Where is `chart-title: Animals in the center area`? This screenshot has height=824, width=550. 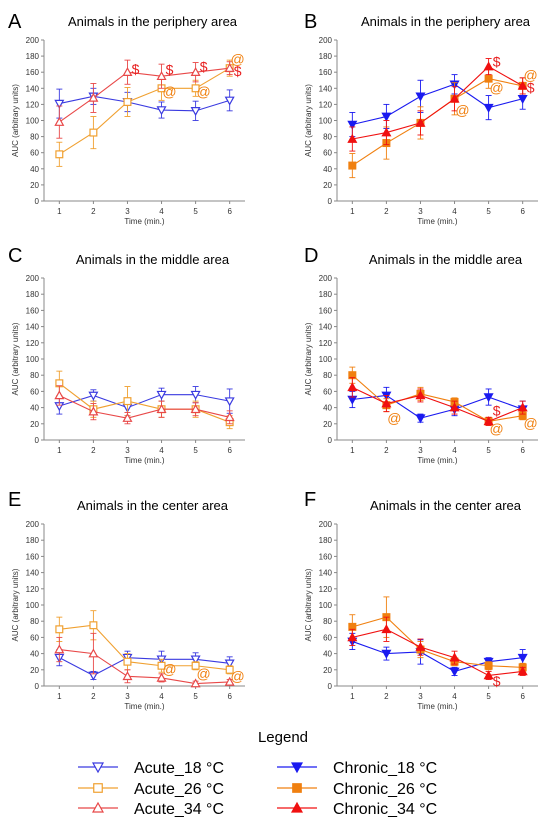
chart-title: Animals in the center area is located at coordinates (153, 505).